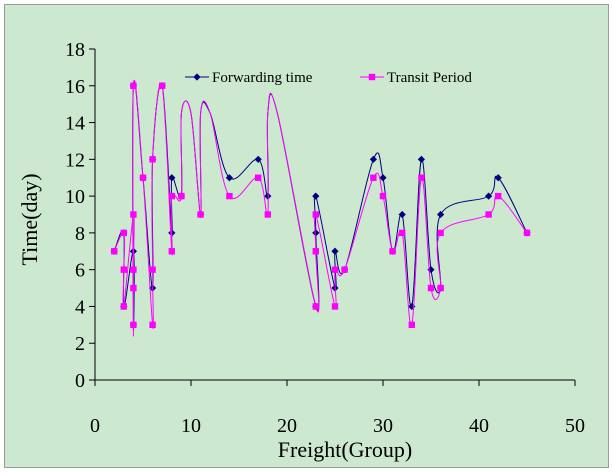 This screenshot has height=472, width=613. I want to click on y-tick-label: 12, so click(75, 160).